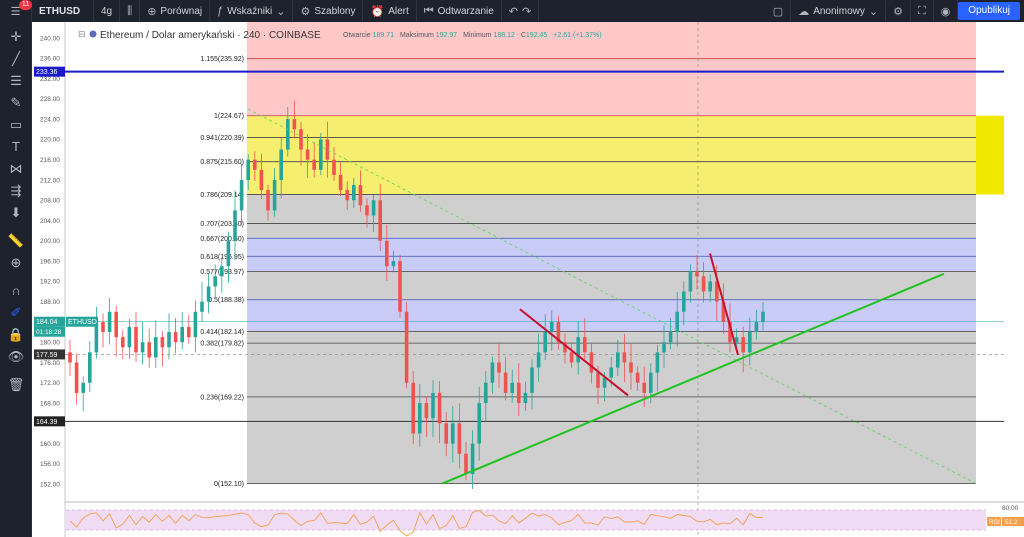 This screenshot has width=1024, height=537. What do you see at coordinates (328, 11) in the screenshot?
I see `templates-button: ⚙ Szablony` at bounding box center [328, 11].